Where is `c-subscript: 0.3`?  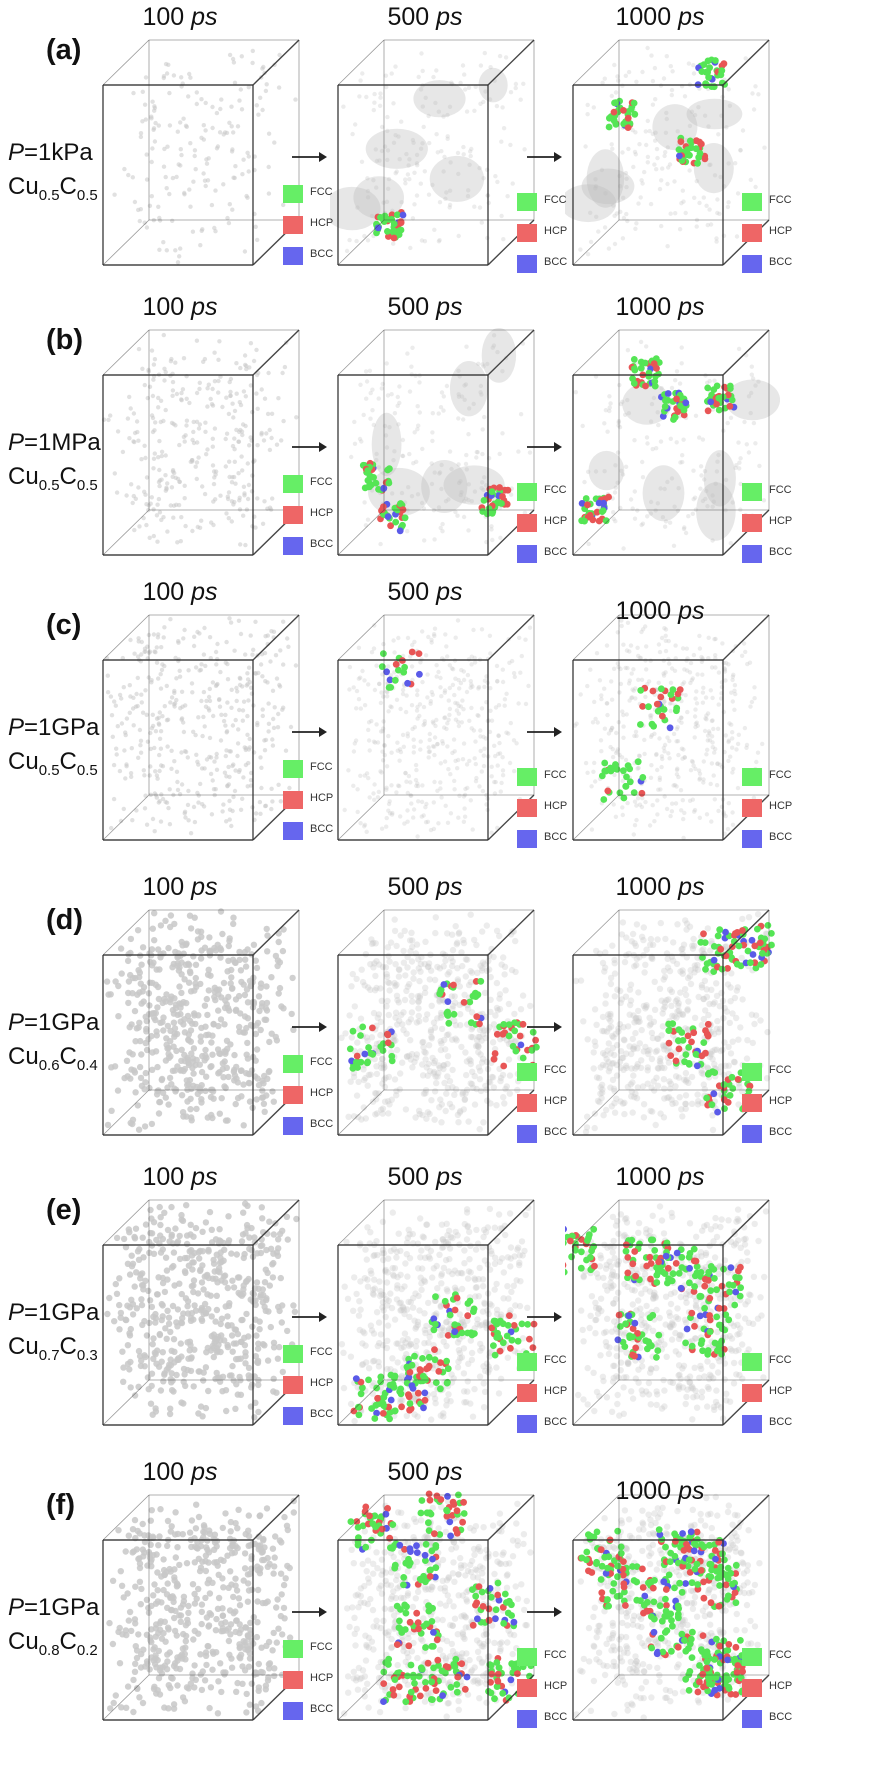 c-subscript: 0.3 is located at coordinates (87, 1355).